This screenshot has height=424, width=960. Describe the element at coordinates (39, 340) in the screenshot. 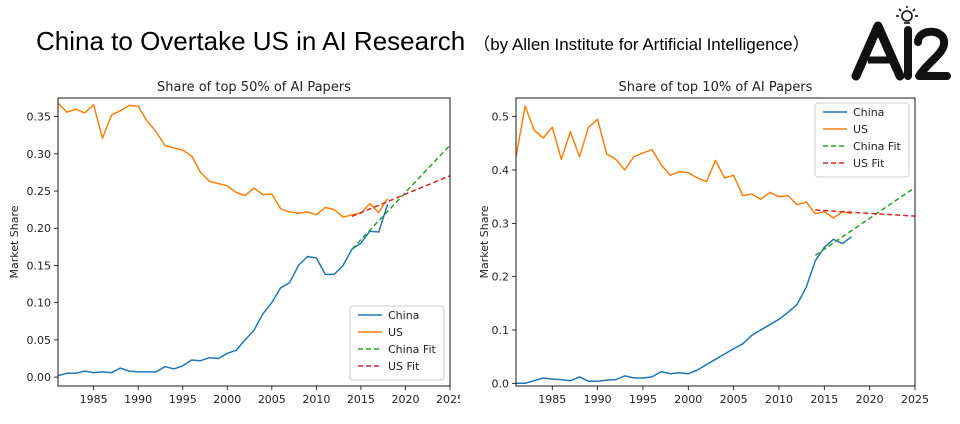

I see `y-tick-label: 0.05` at that location.